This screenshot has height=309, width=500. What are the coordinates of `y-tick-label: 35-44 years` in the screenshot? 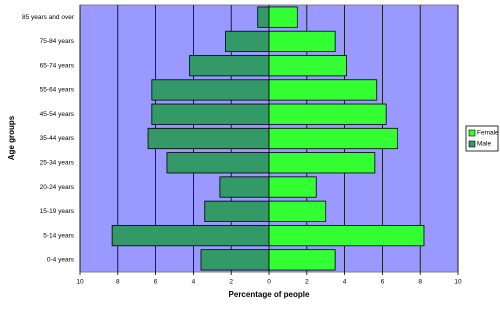 It's located at (57, 138).